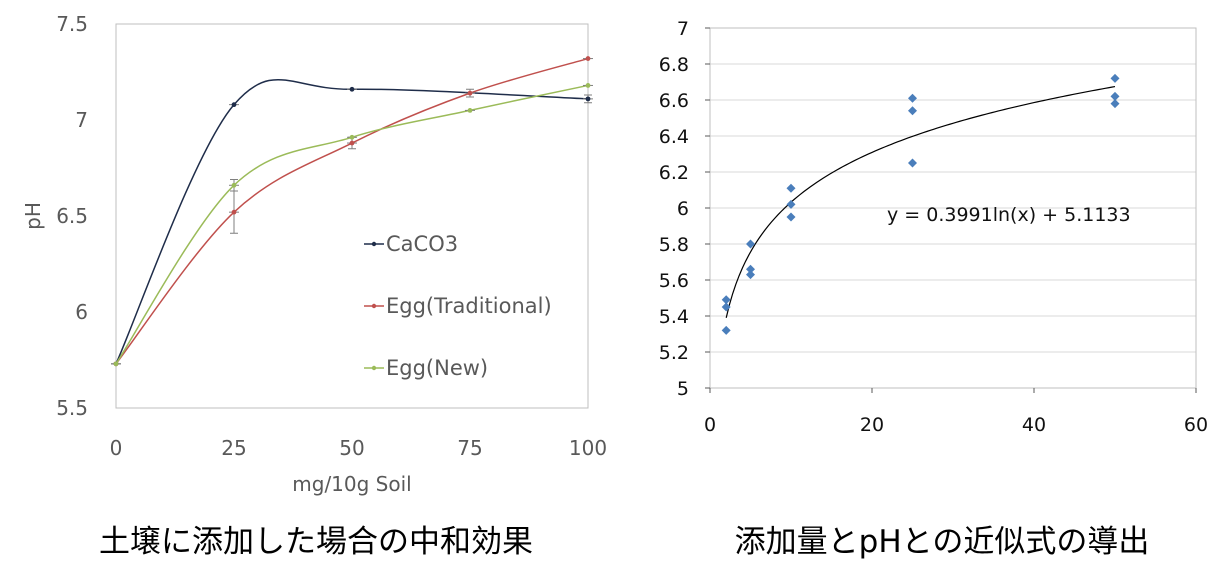 This screenshot has width=1224, height=583. What do you see at coordinates (674, 173) in the screenshot?
I see `y-tick-right-6-2: 6.2` at bounding box center [674, 173].